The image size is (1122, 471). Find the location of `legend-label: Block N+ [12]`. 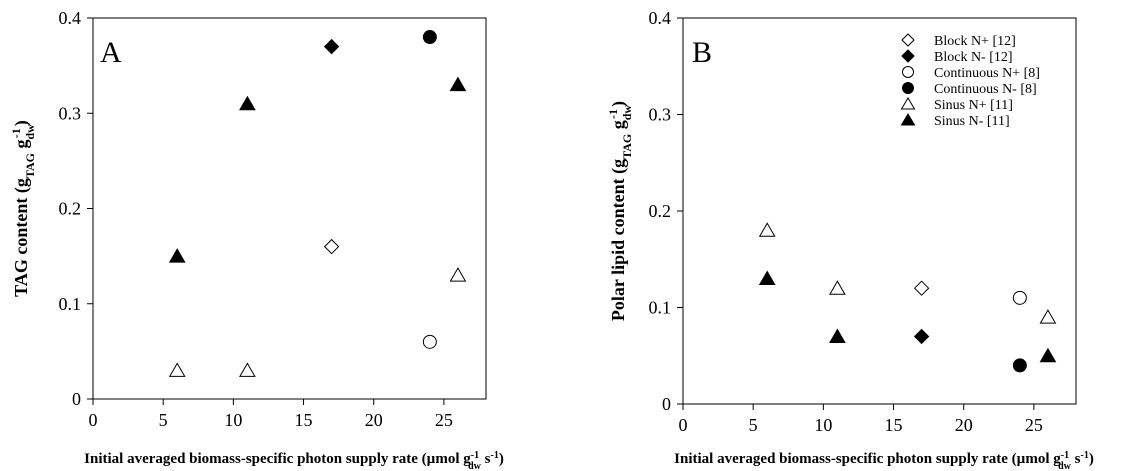

legend-label: Block N+ [12] is located at coordinates (975, 41).